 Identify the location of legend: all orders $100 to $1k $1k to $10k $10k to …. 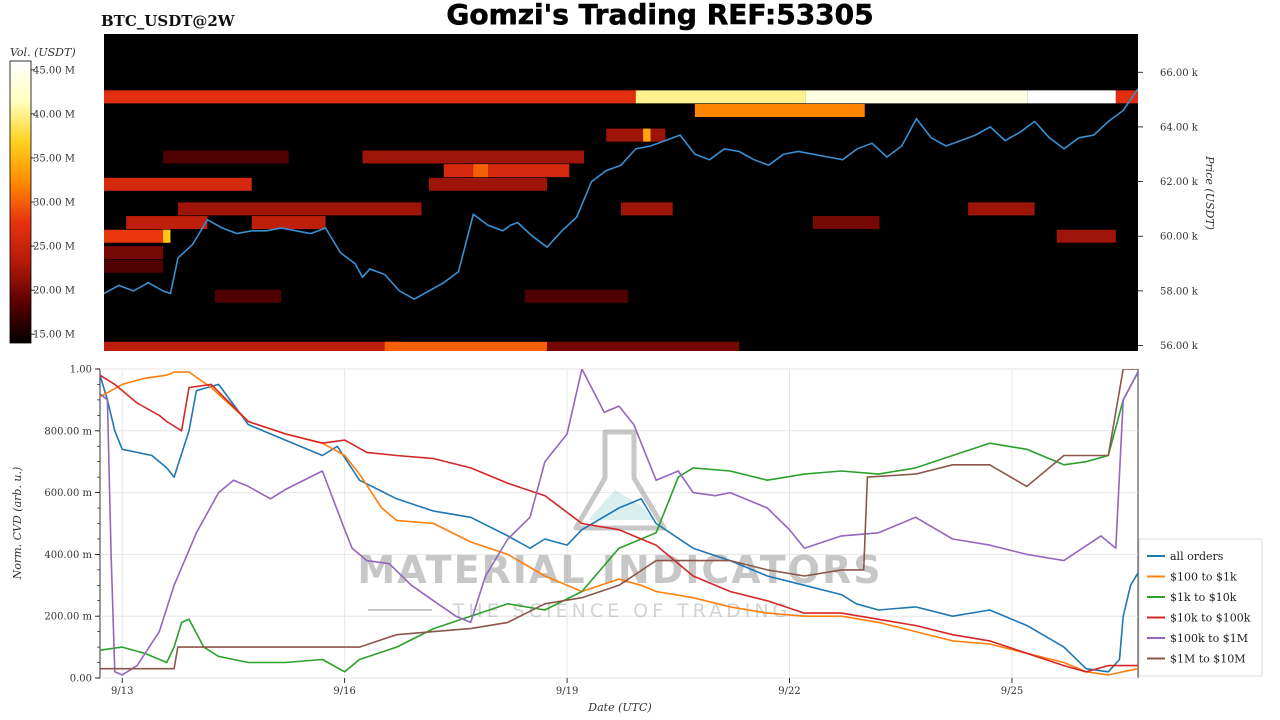
(1200, 607).